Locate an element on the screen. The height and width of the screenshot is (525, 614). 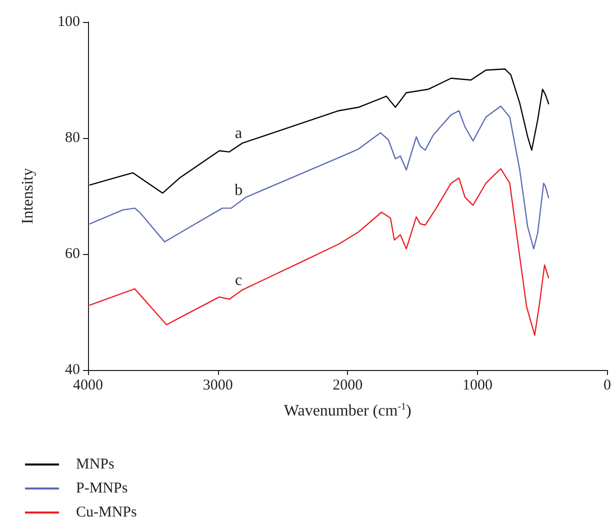
legend-label: P-MNPs is located at coordinates (102, 488).